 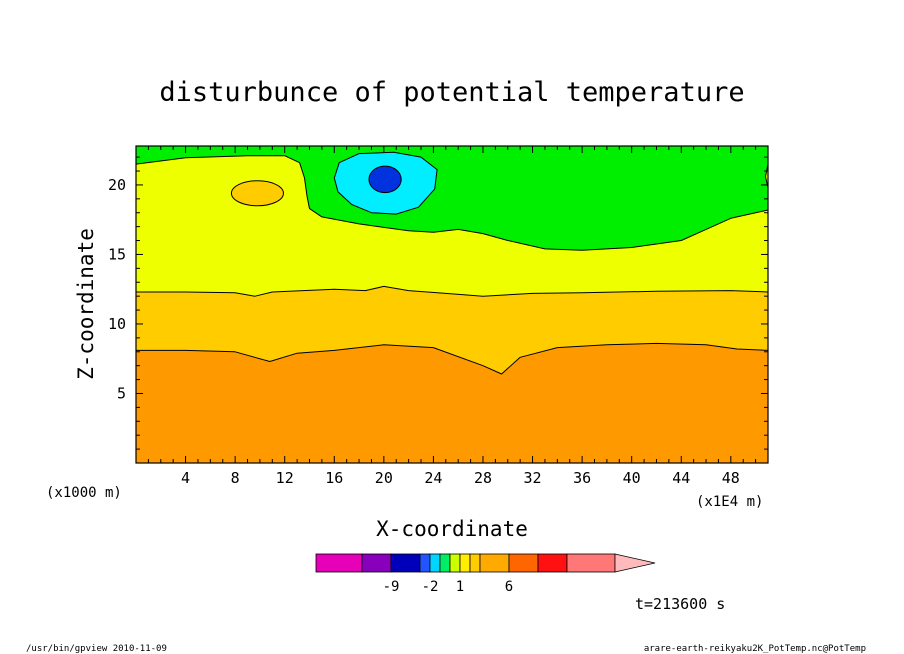 I want to click on x-tick-label: 8, so click(x=235, y=478).